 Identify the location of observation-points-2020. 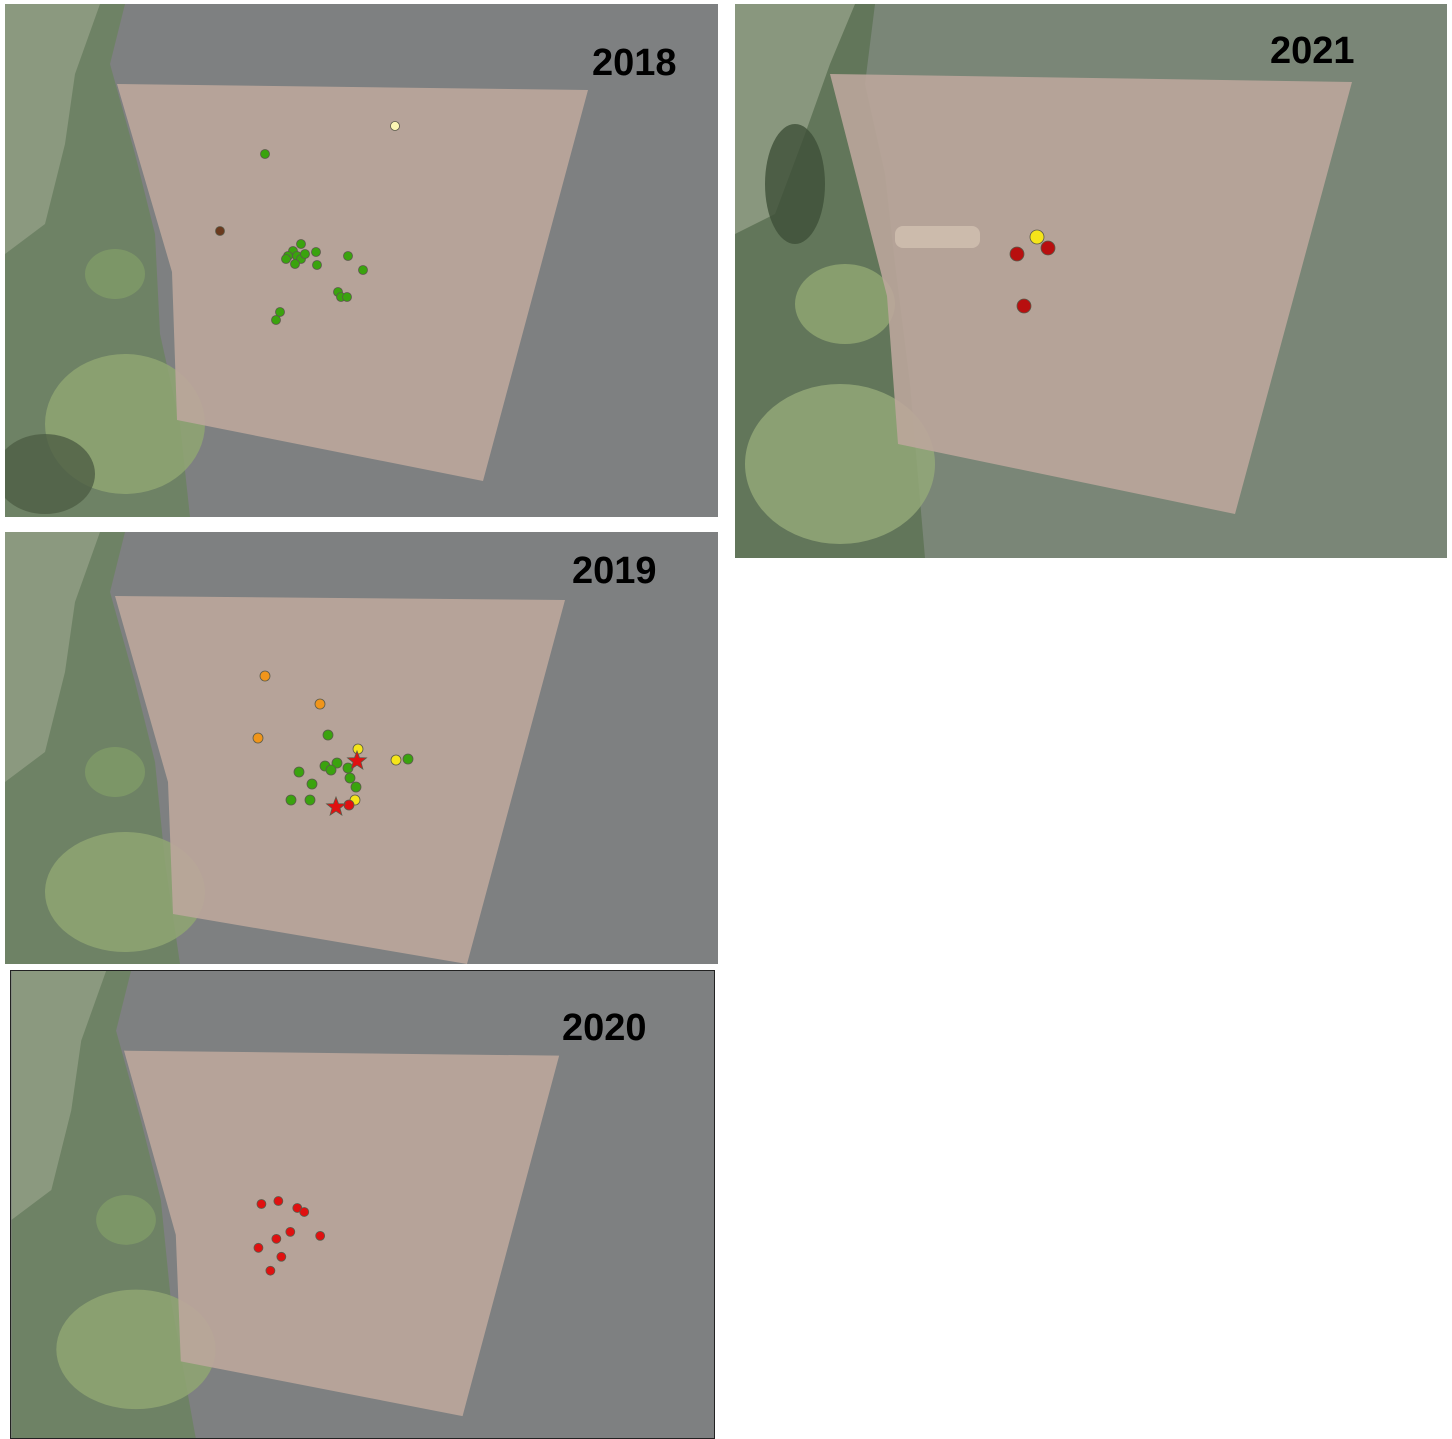
(289, 1236).